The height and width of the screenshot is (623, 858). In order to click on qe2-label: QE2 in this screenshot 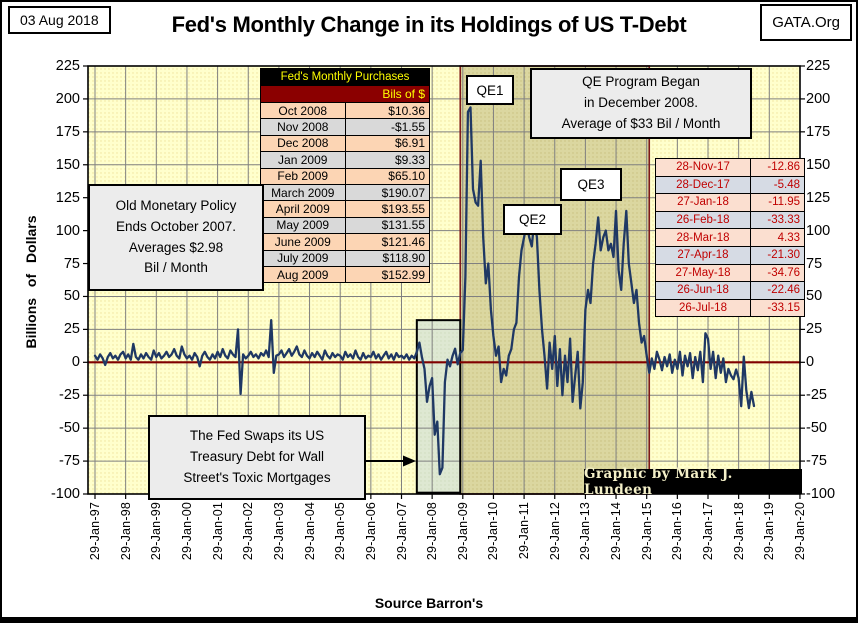, I will do `click(532, 219)`.